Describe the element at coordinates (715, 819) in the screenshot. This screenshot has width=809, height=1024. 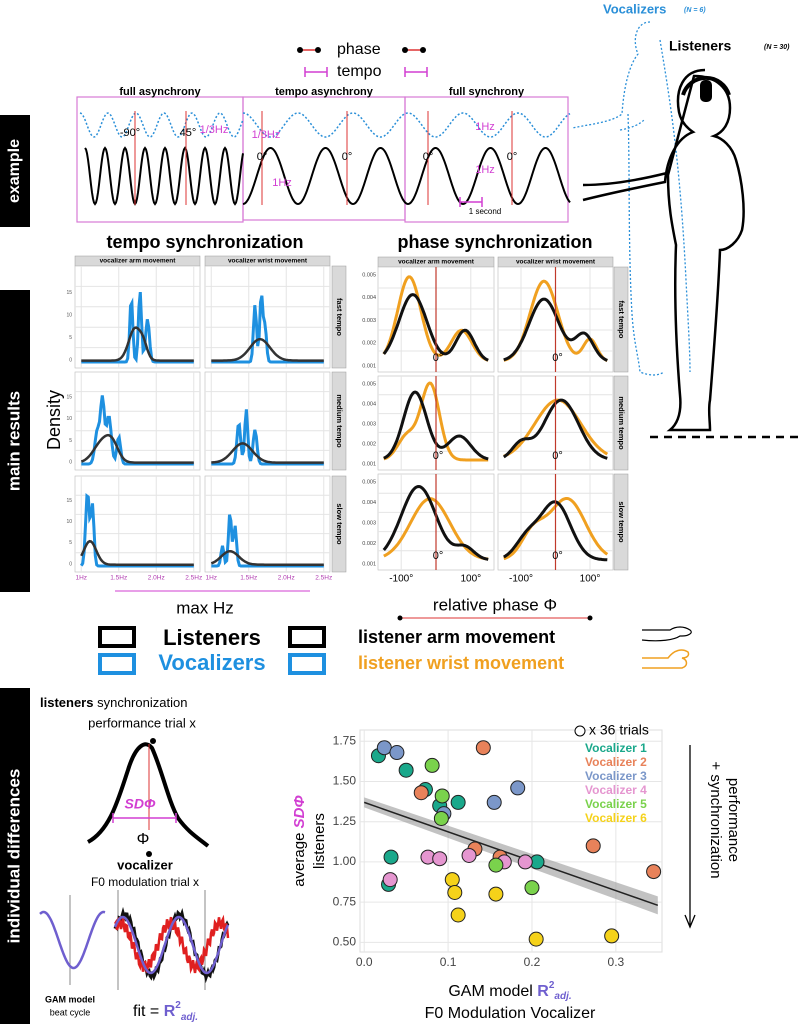
I see `side-note: + synchronization` at that location.